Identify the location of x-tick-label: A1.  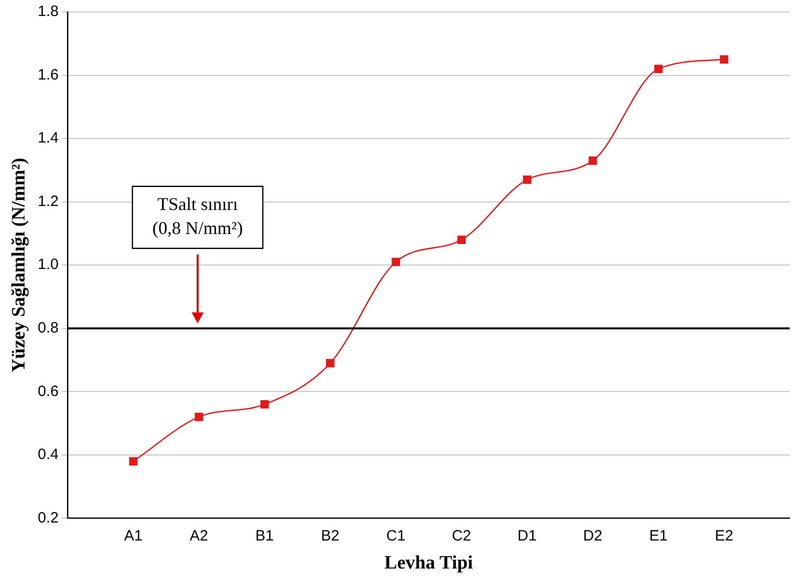
(133, 535).